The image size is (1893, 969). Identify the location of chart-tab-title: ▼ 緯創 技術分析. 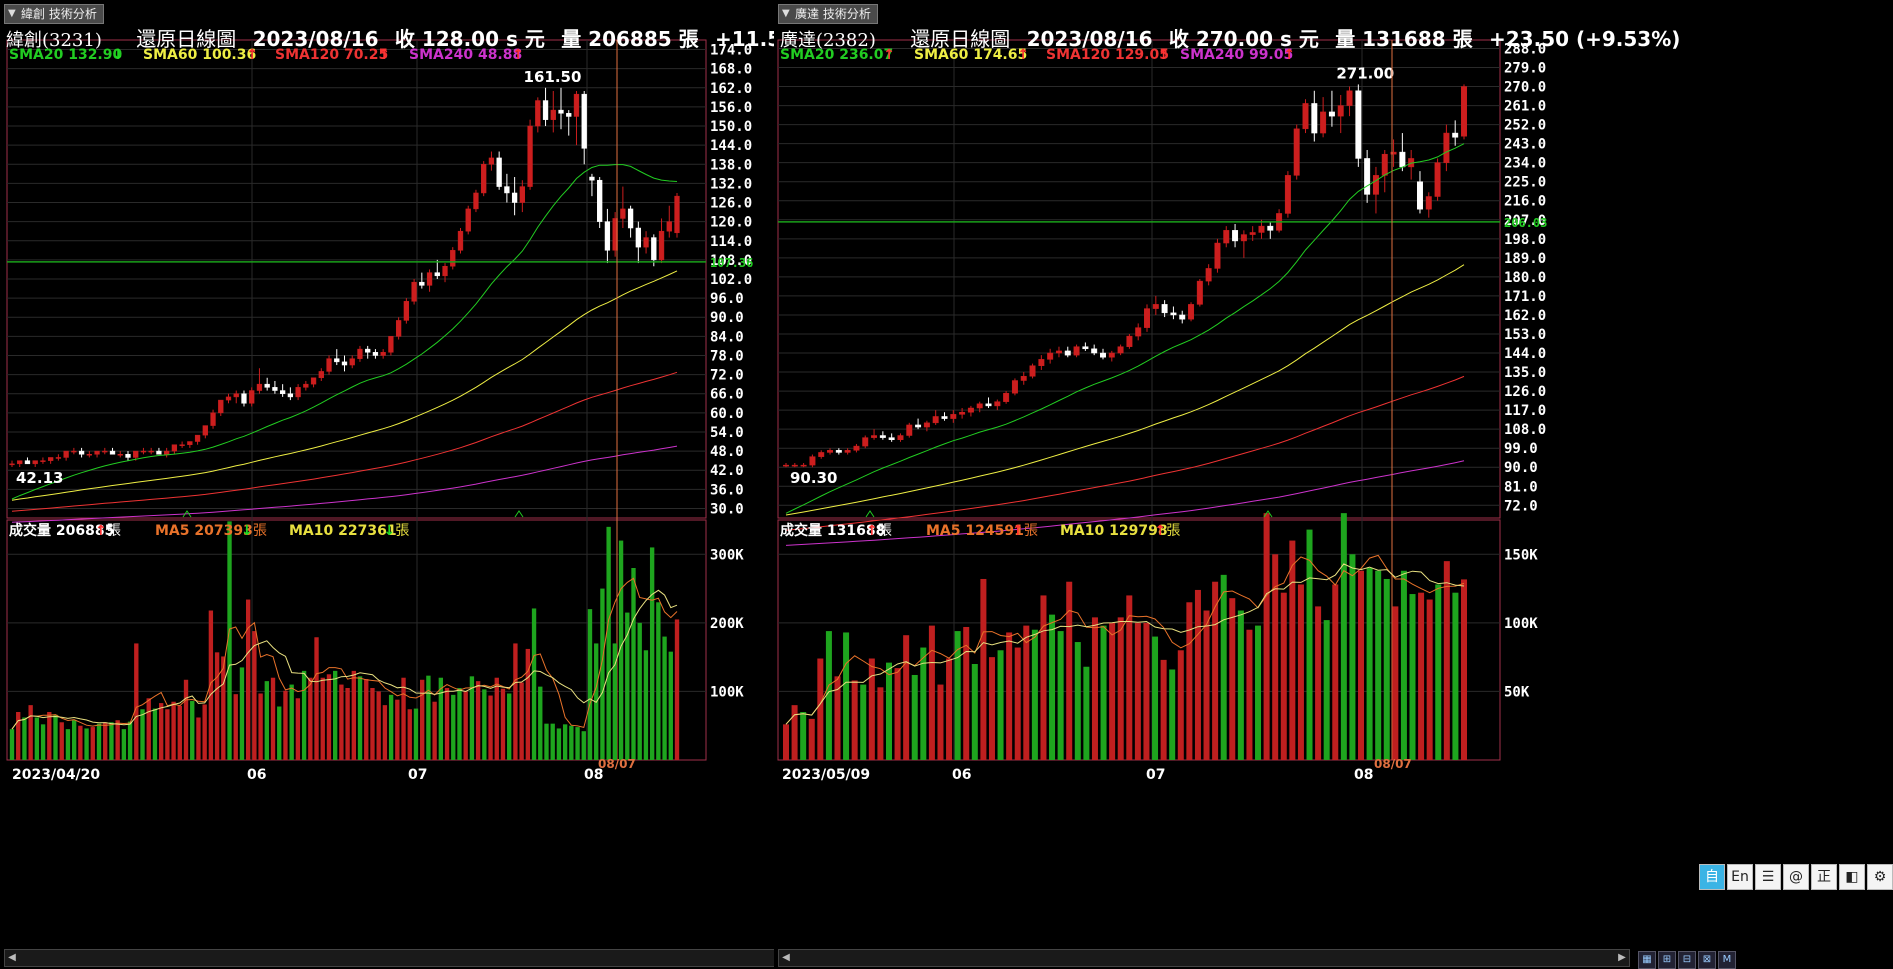
(54, 14).